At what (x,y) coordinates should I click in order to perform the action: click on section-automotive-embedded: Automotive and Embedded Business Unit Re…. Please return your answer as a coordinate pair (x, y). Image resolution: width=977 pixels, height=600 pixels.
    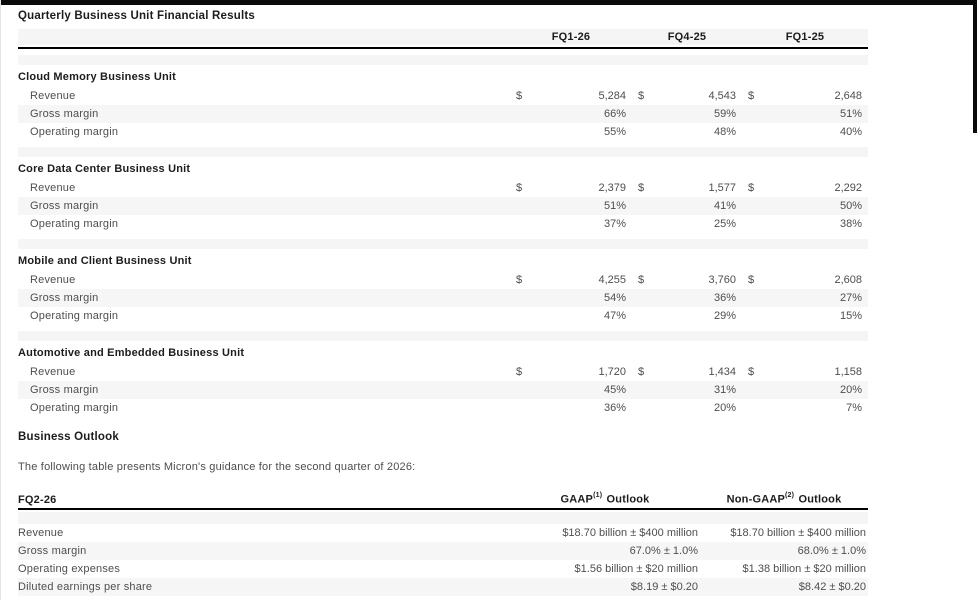
    Looking at the image, I should click on (443, 374).